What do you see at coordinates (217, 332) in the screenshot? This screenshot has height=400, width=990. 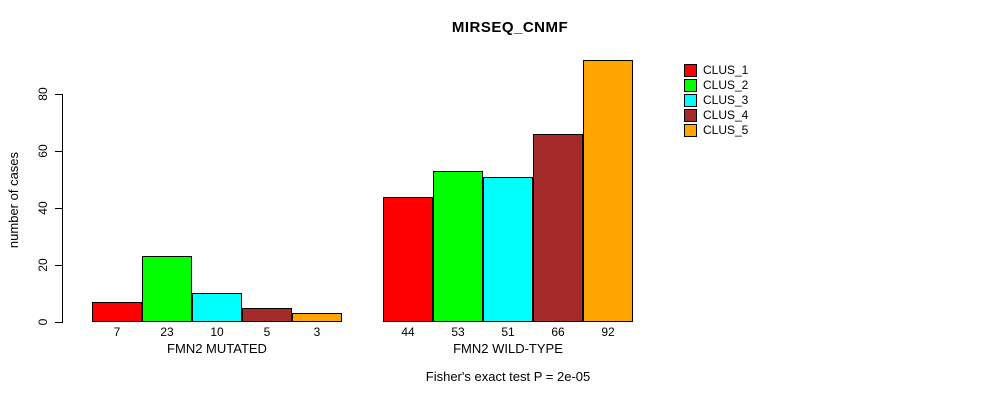 I see `bar-value-label: 10` at bounding box center [217, 332].